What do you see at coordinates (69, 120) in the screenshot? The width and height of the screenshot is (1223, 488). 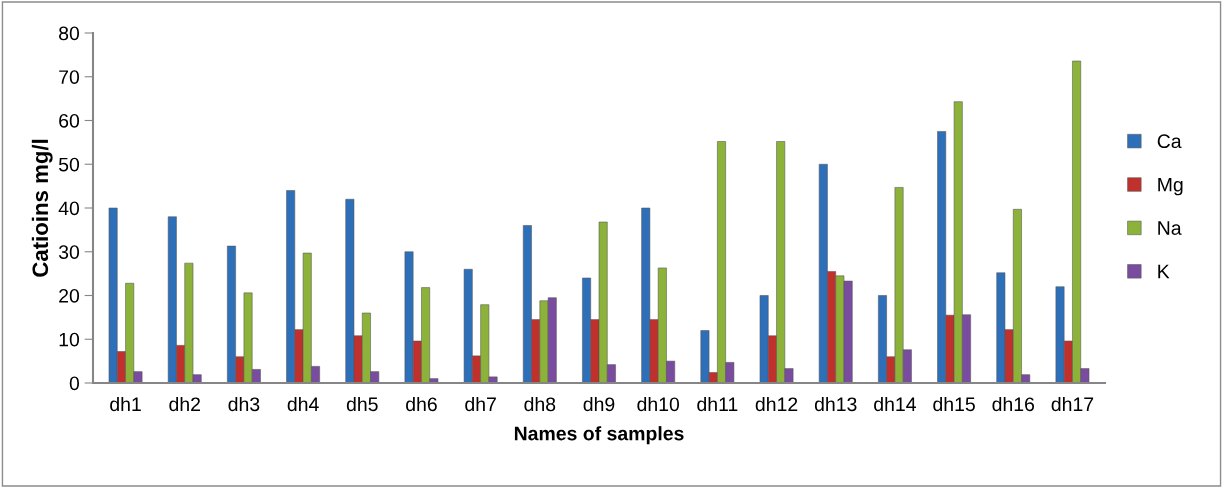 I see `y-tick-label: 60` at bounding box center [69, 120].